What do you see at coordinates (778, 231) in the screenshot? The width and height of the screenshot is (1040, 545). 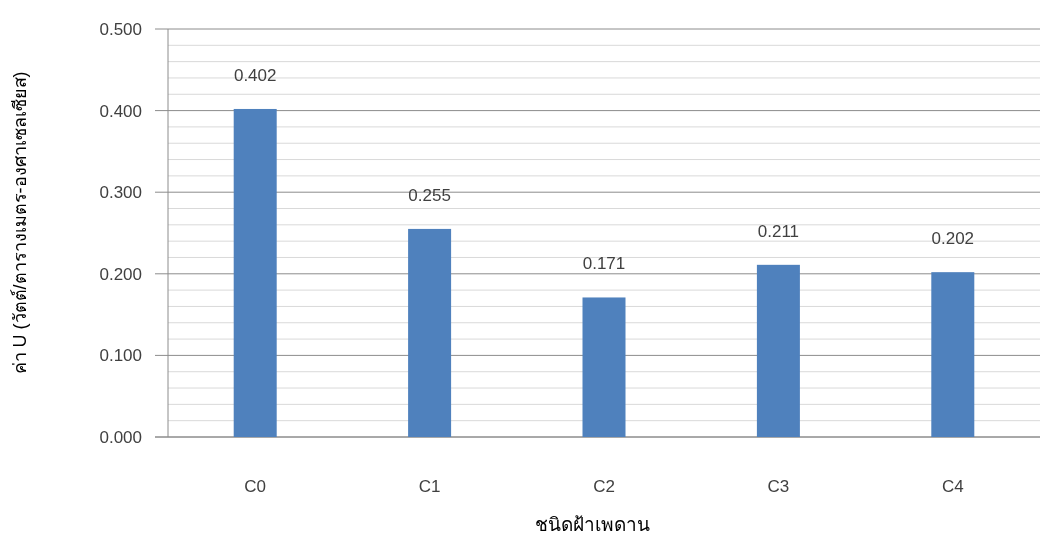 I see `data-label: 0.211` at bounding box center [778, 231].